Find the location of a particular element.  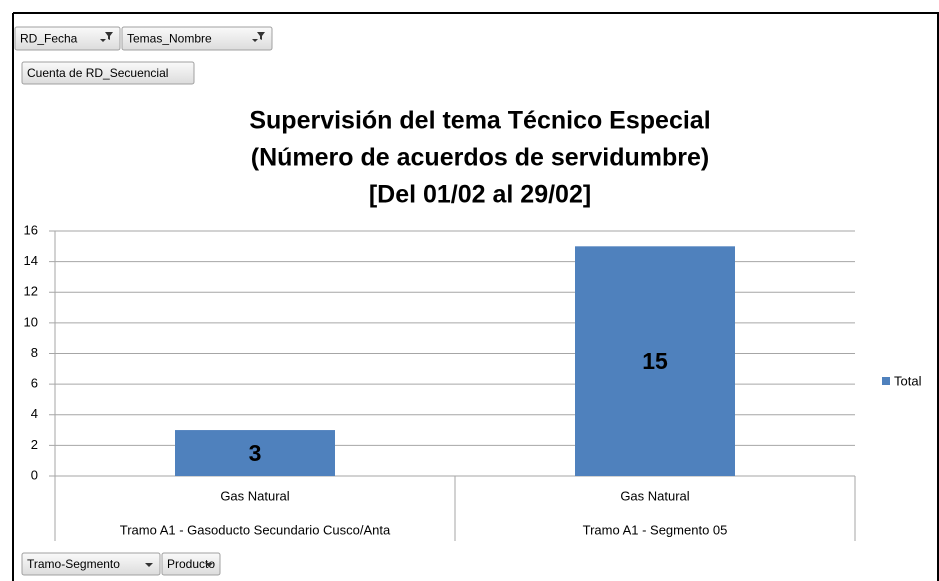

field-button-label: RD_Fecha is located at coordinates (49, 39).